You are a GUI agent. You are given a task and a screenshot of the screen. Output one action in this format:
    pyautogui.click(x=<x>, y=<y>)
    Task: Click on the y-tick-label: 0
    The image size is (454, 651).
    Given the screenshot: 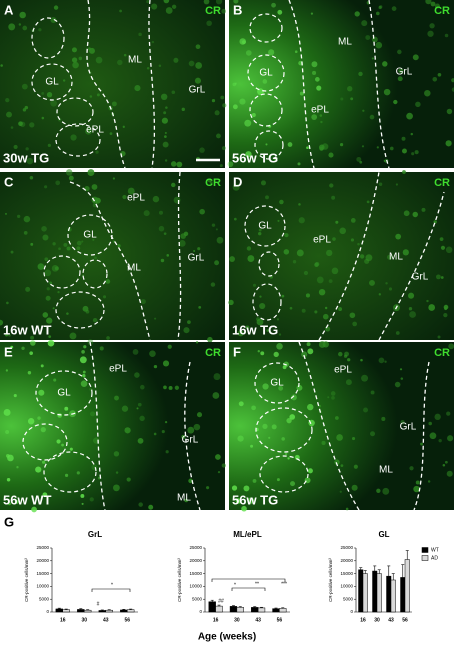 What is the action you would take?
    pyautogui.click(x=47, y=611)
    